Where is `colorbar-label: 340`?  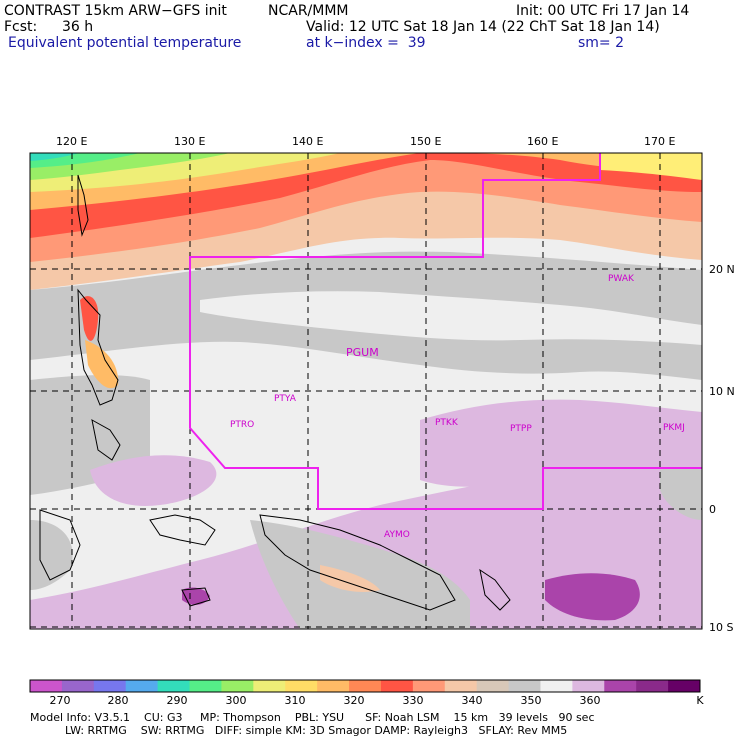 colorbar-label: 340 is located at coordinates (472, 700).